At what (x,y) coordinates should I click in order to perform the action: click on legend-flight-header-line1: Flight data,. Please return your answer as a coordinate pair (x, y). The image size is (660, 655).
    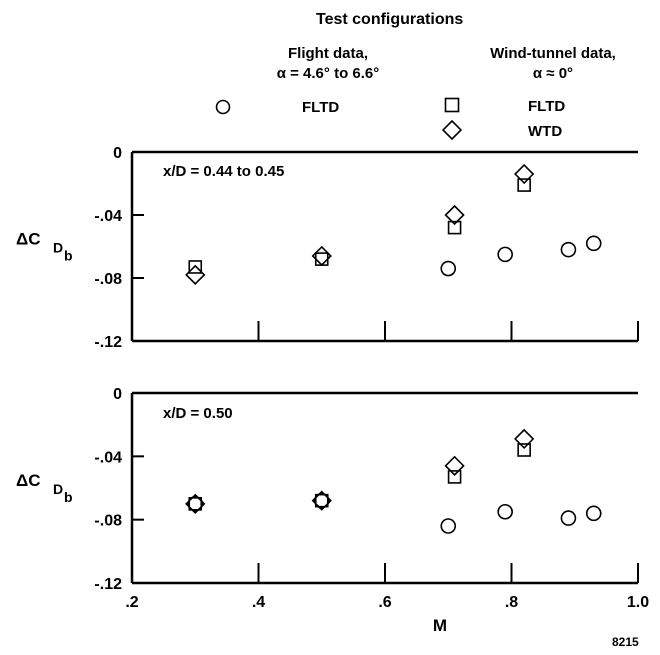
    Looking at the image, I should click on (328, 53).